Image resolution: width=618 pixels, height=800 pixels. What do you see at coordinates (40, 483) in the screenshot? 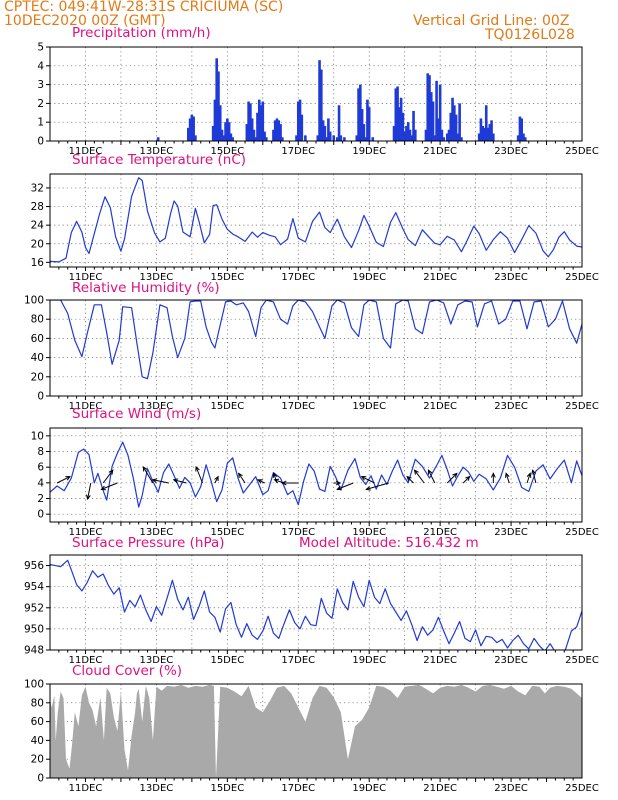
I see `wind-ytick-label: 4` at bounding box center [40, 483].